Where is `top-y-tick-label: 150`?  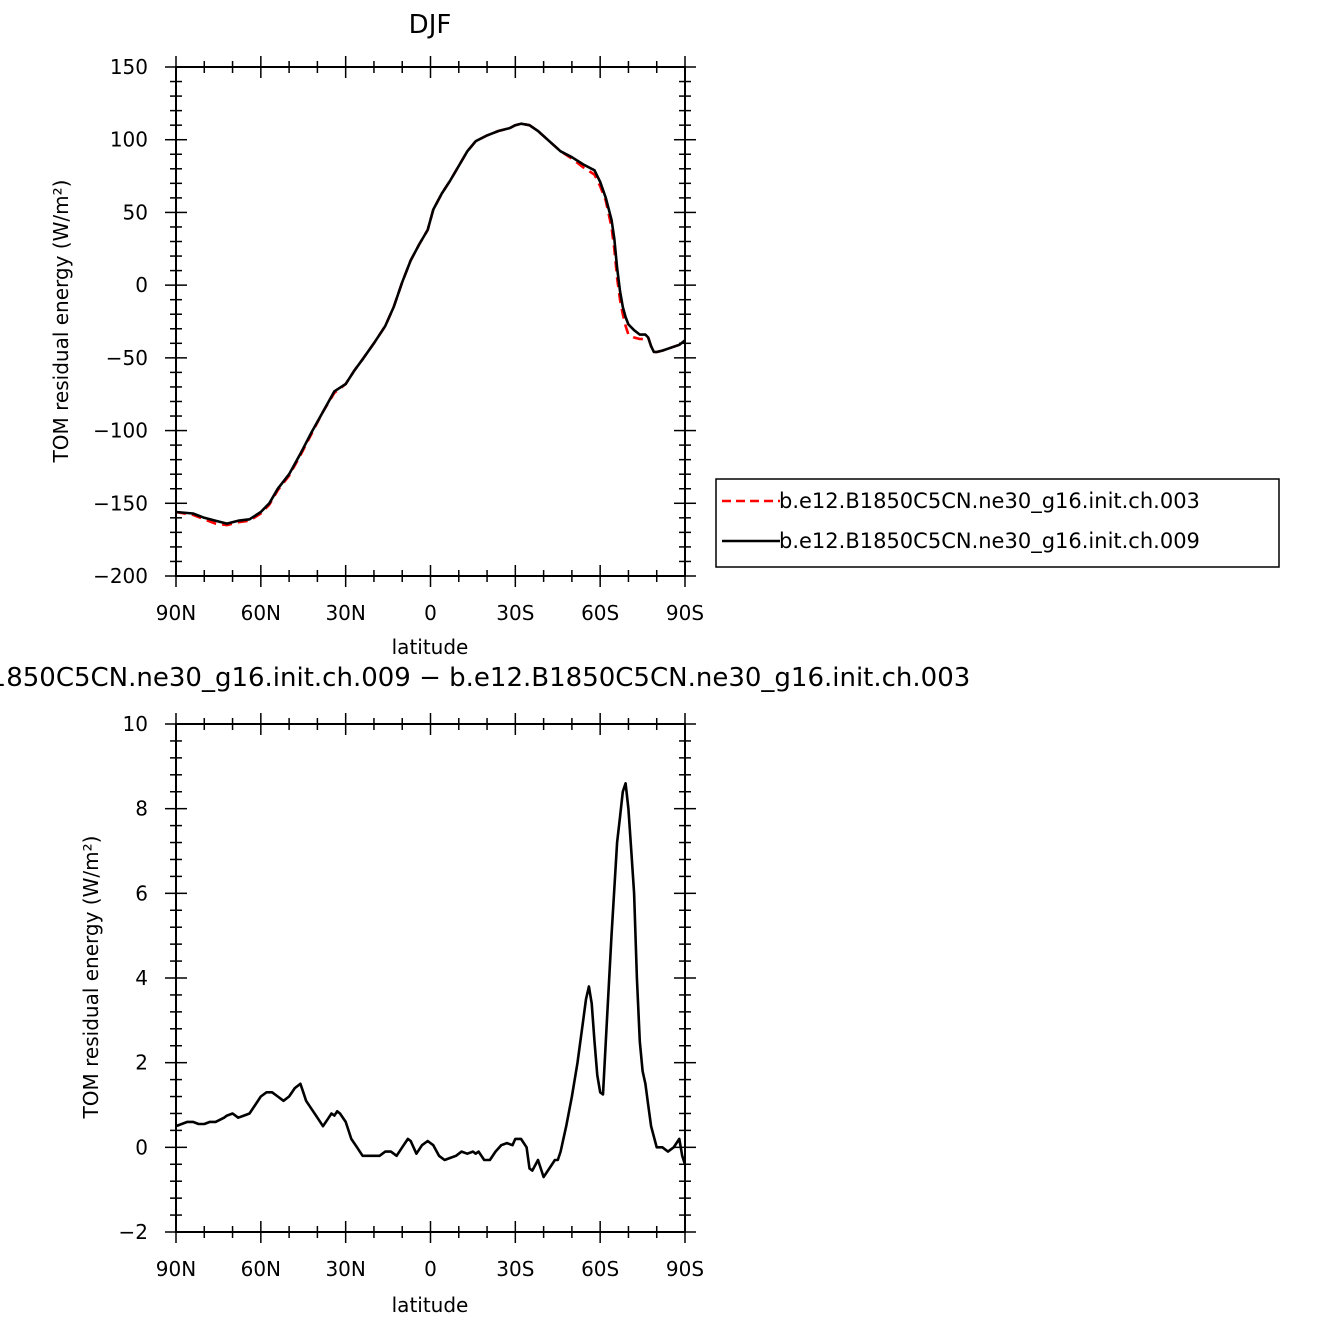 top-y-tick-label: 150 is located at coordinates (129, 67).